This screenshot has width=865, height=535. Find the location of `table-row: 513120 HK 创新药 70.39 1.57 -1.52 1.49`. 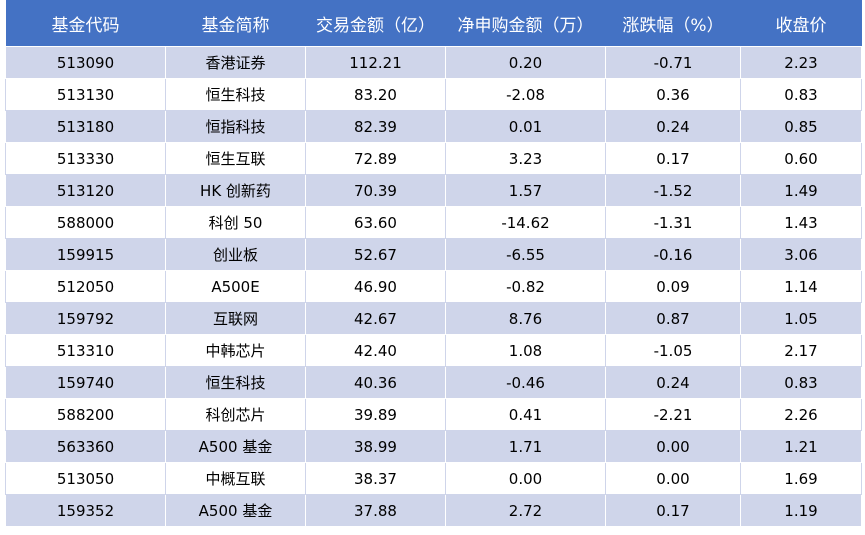

table-row: 513120 HK 创新药 70.39 1.57 -1.52 1.49 is located at coordinates (433, 190).